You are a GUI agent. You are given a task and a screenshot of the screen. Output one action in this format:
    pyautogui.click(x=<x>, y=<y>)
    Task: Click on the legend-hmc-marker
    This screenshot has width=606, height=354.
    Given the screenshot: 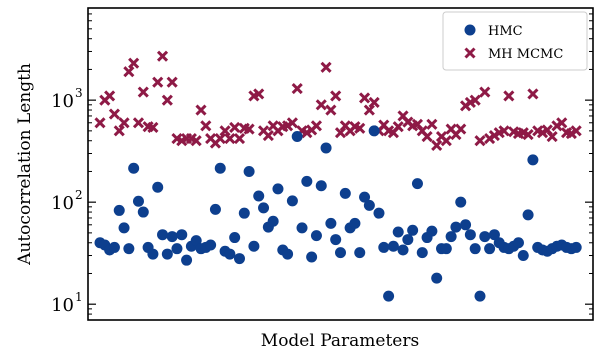 What is the action you would take?
    pyautogui.click(x=470, y=30)
    